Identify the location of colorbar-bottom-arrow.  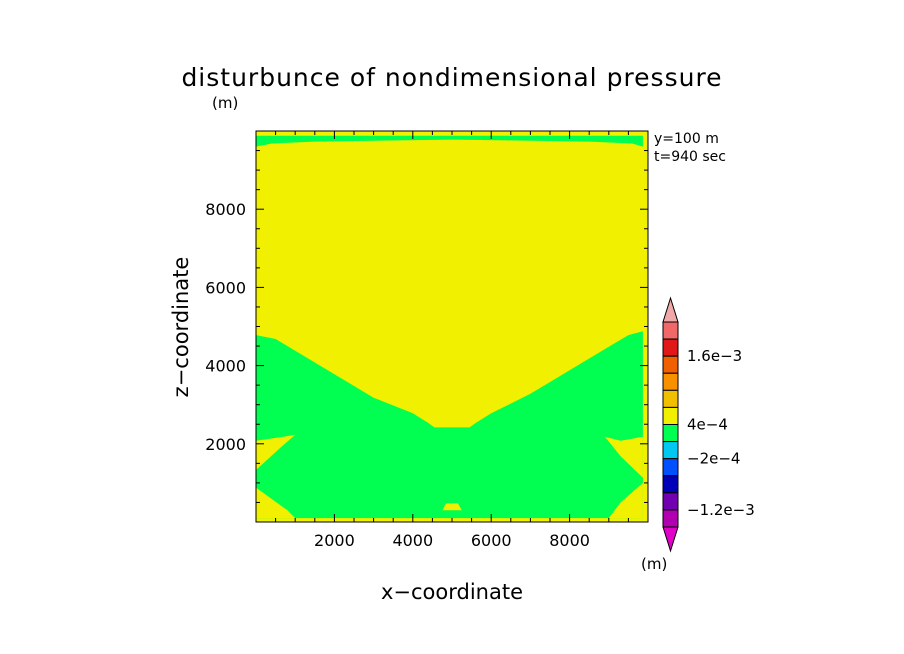
(670, 539).